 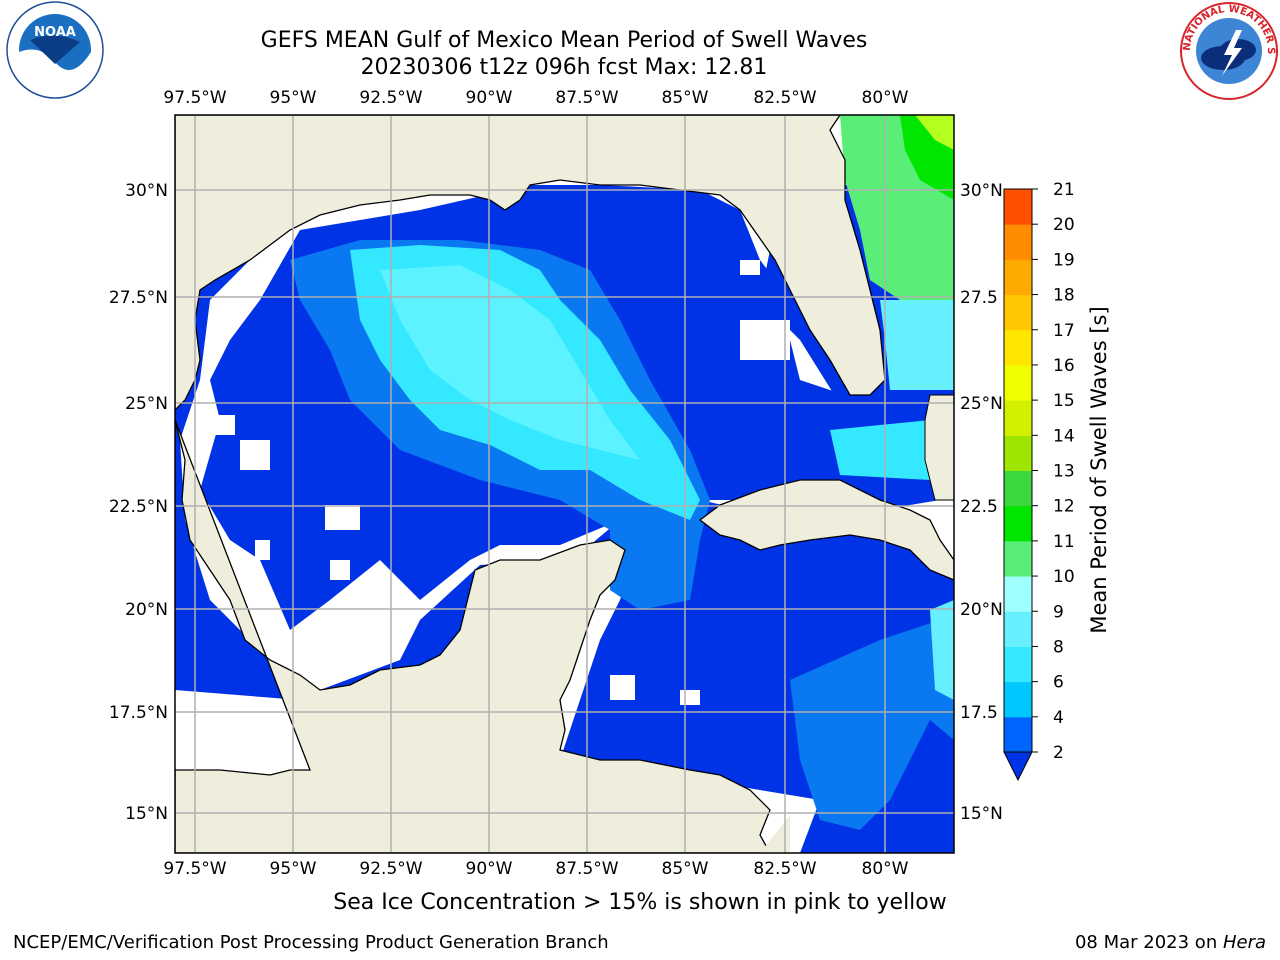 What do you see at coordinates (1064, 472) in the screenshot?
I see `colorbar-tick-label: 13` at bounding box center [1064, 472].